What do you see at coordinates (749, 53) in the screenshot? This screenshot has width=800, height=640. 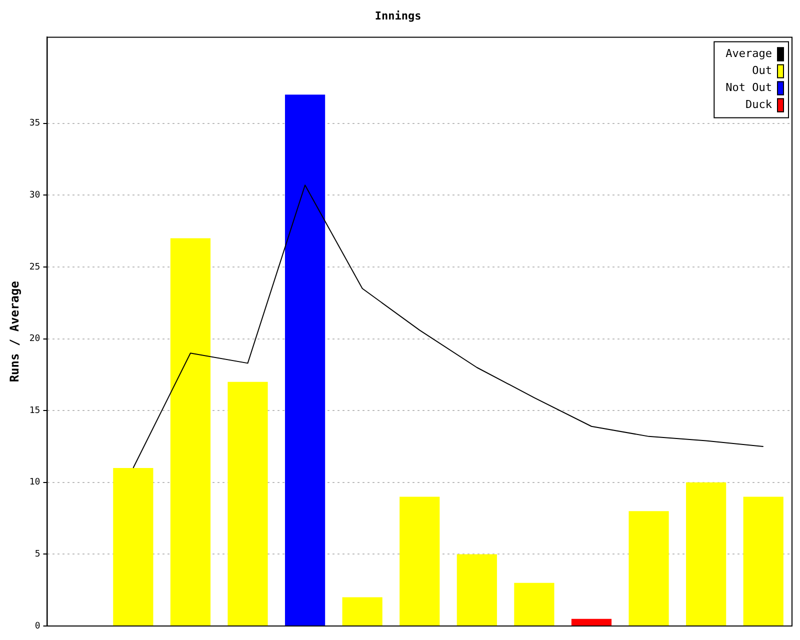 I see `legend-label: Average` at bounding box center [749, 53].